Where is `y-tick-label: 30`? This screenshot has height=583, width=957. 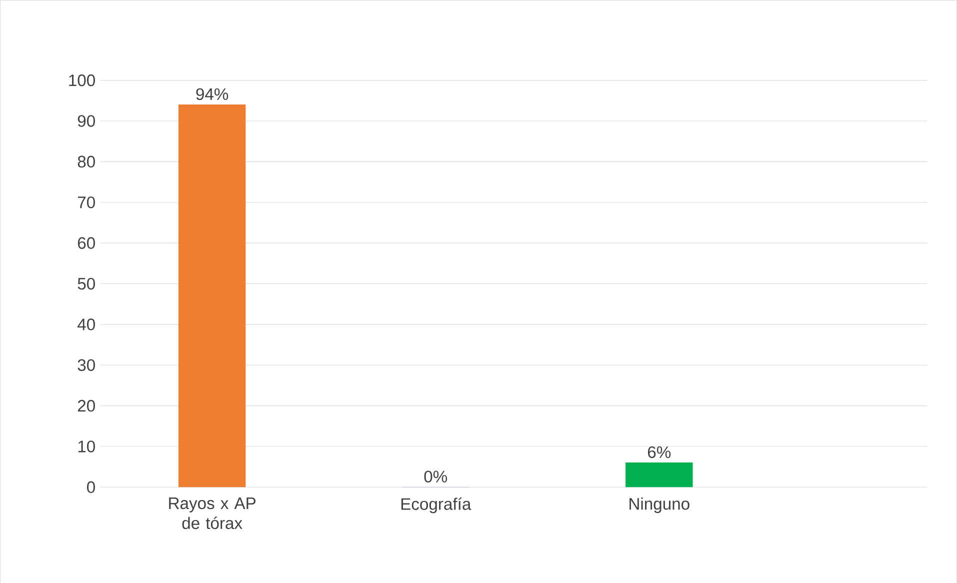
y-tick-label: 30 is located at coordinates (86, 365).